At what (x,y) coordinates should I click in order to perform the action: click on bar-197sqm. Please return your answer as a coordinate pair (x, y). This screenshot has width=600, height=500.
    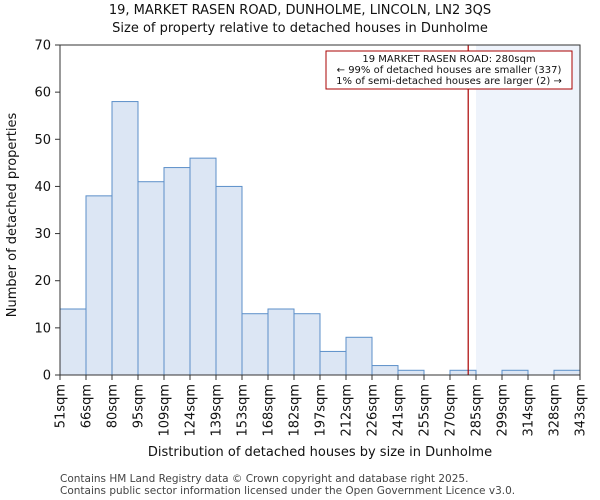
    Looking at the image, I should click on (333, 363).